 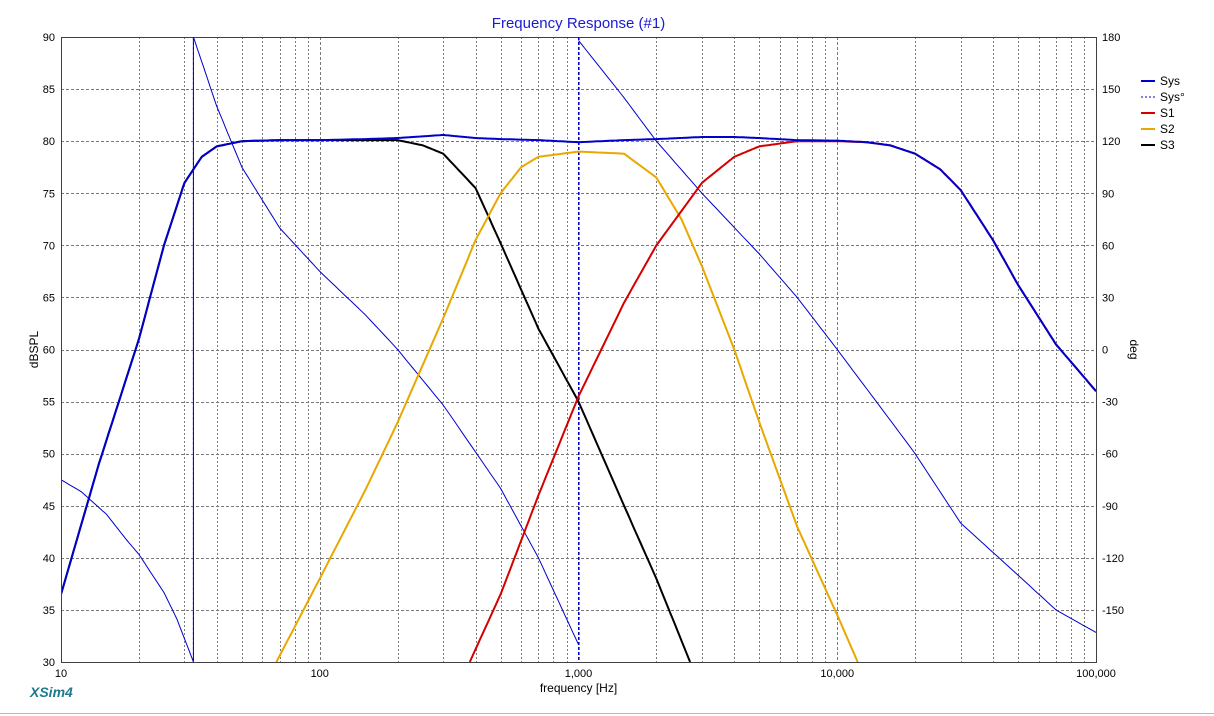 I want to click on y2-tick-label: -90, so click(x=1110, y=507).